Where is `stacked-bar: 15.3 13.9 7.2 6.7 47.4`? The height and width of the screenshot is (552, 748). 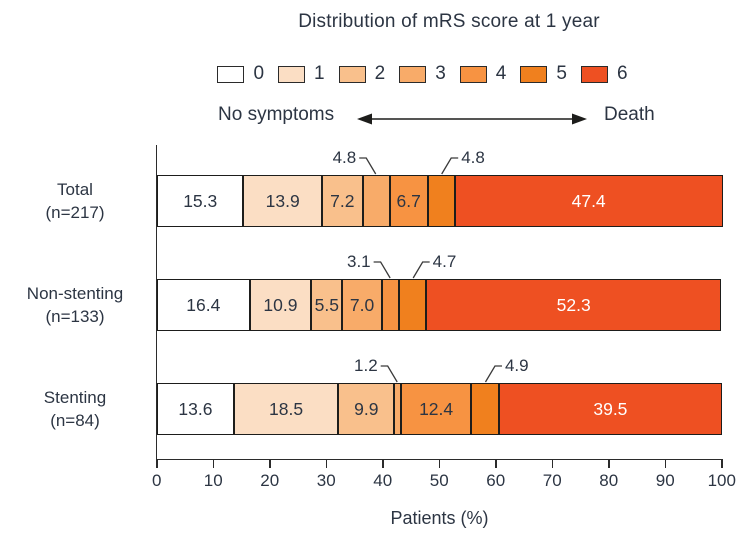 stacked-bar: 15.3 13.9 7.2 6.7 47.4 is located at coordinates (440, 201).